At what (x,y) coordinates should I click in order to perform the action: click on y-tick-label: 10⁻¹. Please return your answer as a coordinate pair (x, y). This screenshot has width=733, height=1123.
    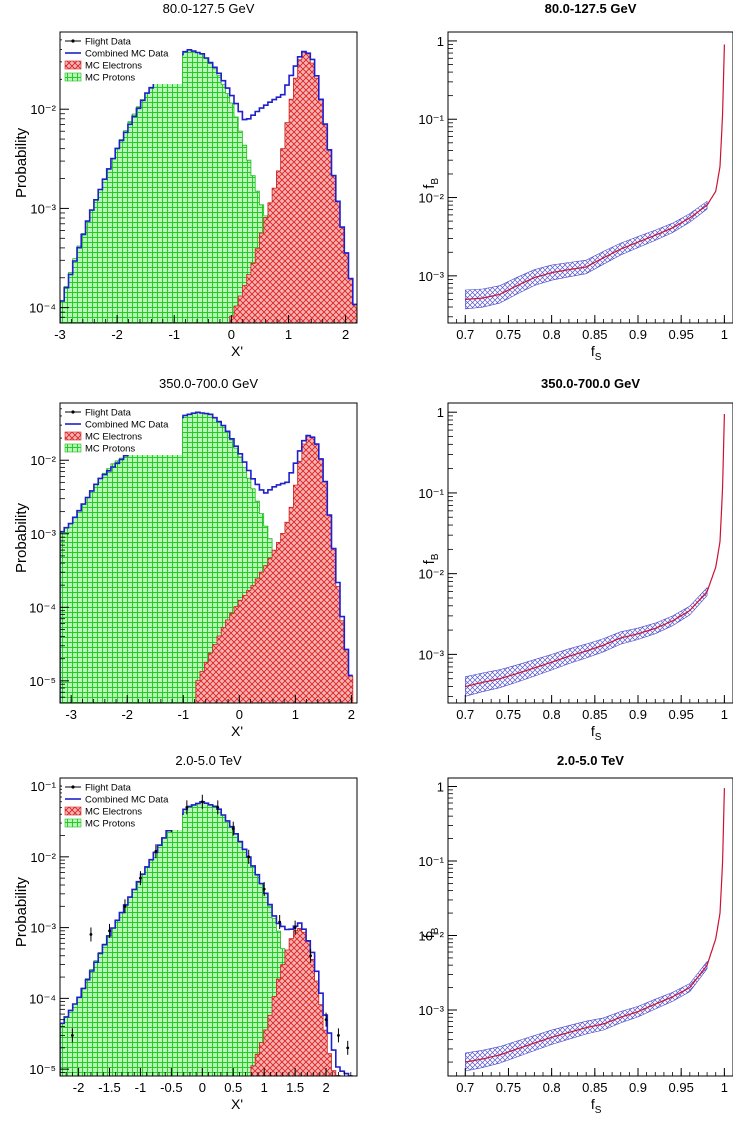
    Looking at the image, I should click on (431, 861).